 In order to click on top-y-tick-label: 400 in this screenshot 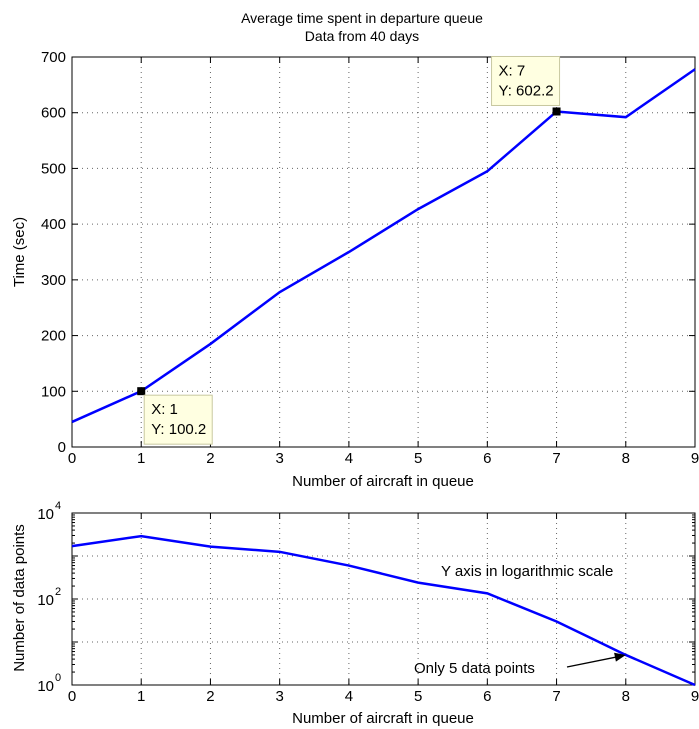, I will do `click(53, 224)`.